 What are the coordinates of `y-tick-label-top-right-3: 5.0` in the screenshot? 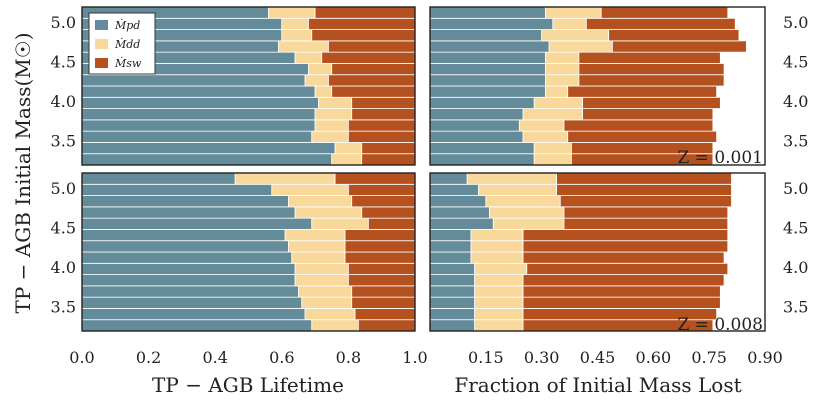 It's located at (795, 22).